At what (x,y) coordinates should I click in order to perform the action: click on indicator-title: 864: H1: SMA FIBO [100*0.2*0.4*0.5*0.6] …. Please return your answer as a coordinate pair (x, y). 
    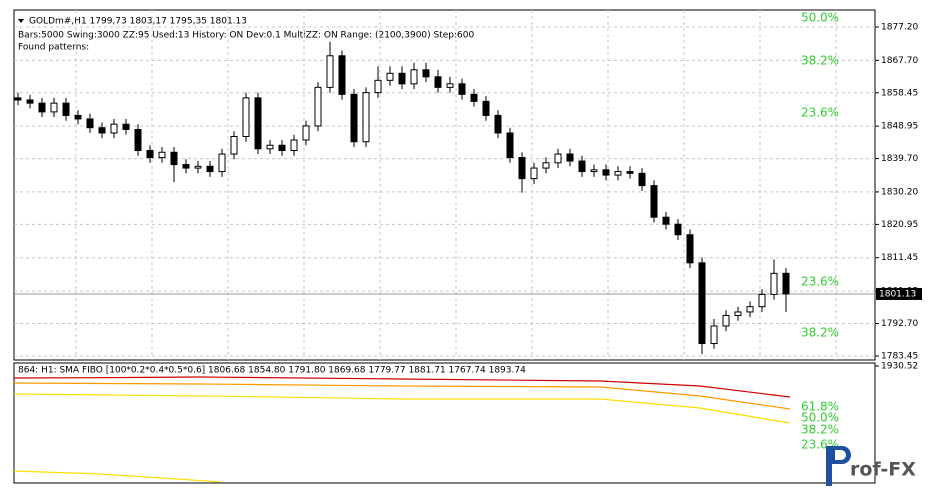
    Looking at the image, I should click on (272, 371).